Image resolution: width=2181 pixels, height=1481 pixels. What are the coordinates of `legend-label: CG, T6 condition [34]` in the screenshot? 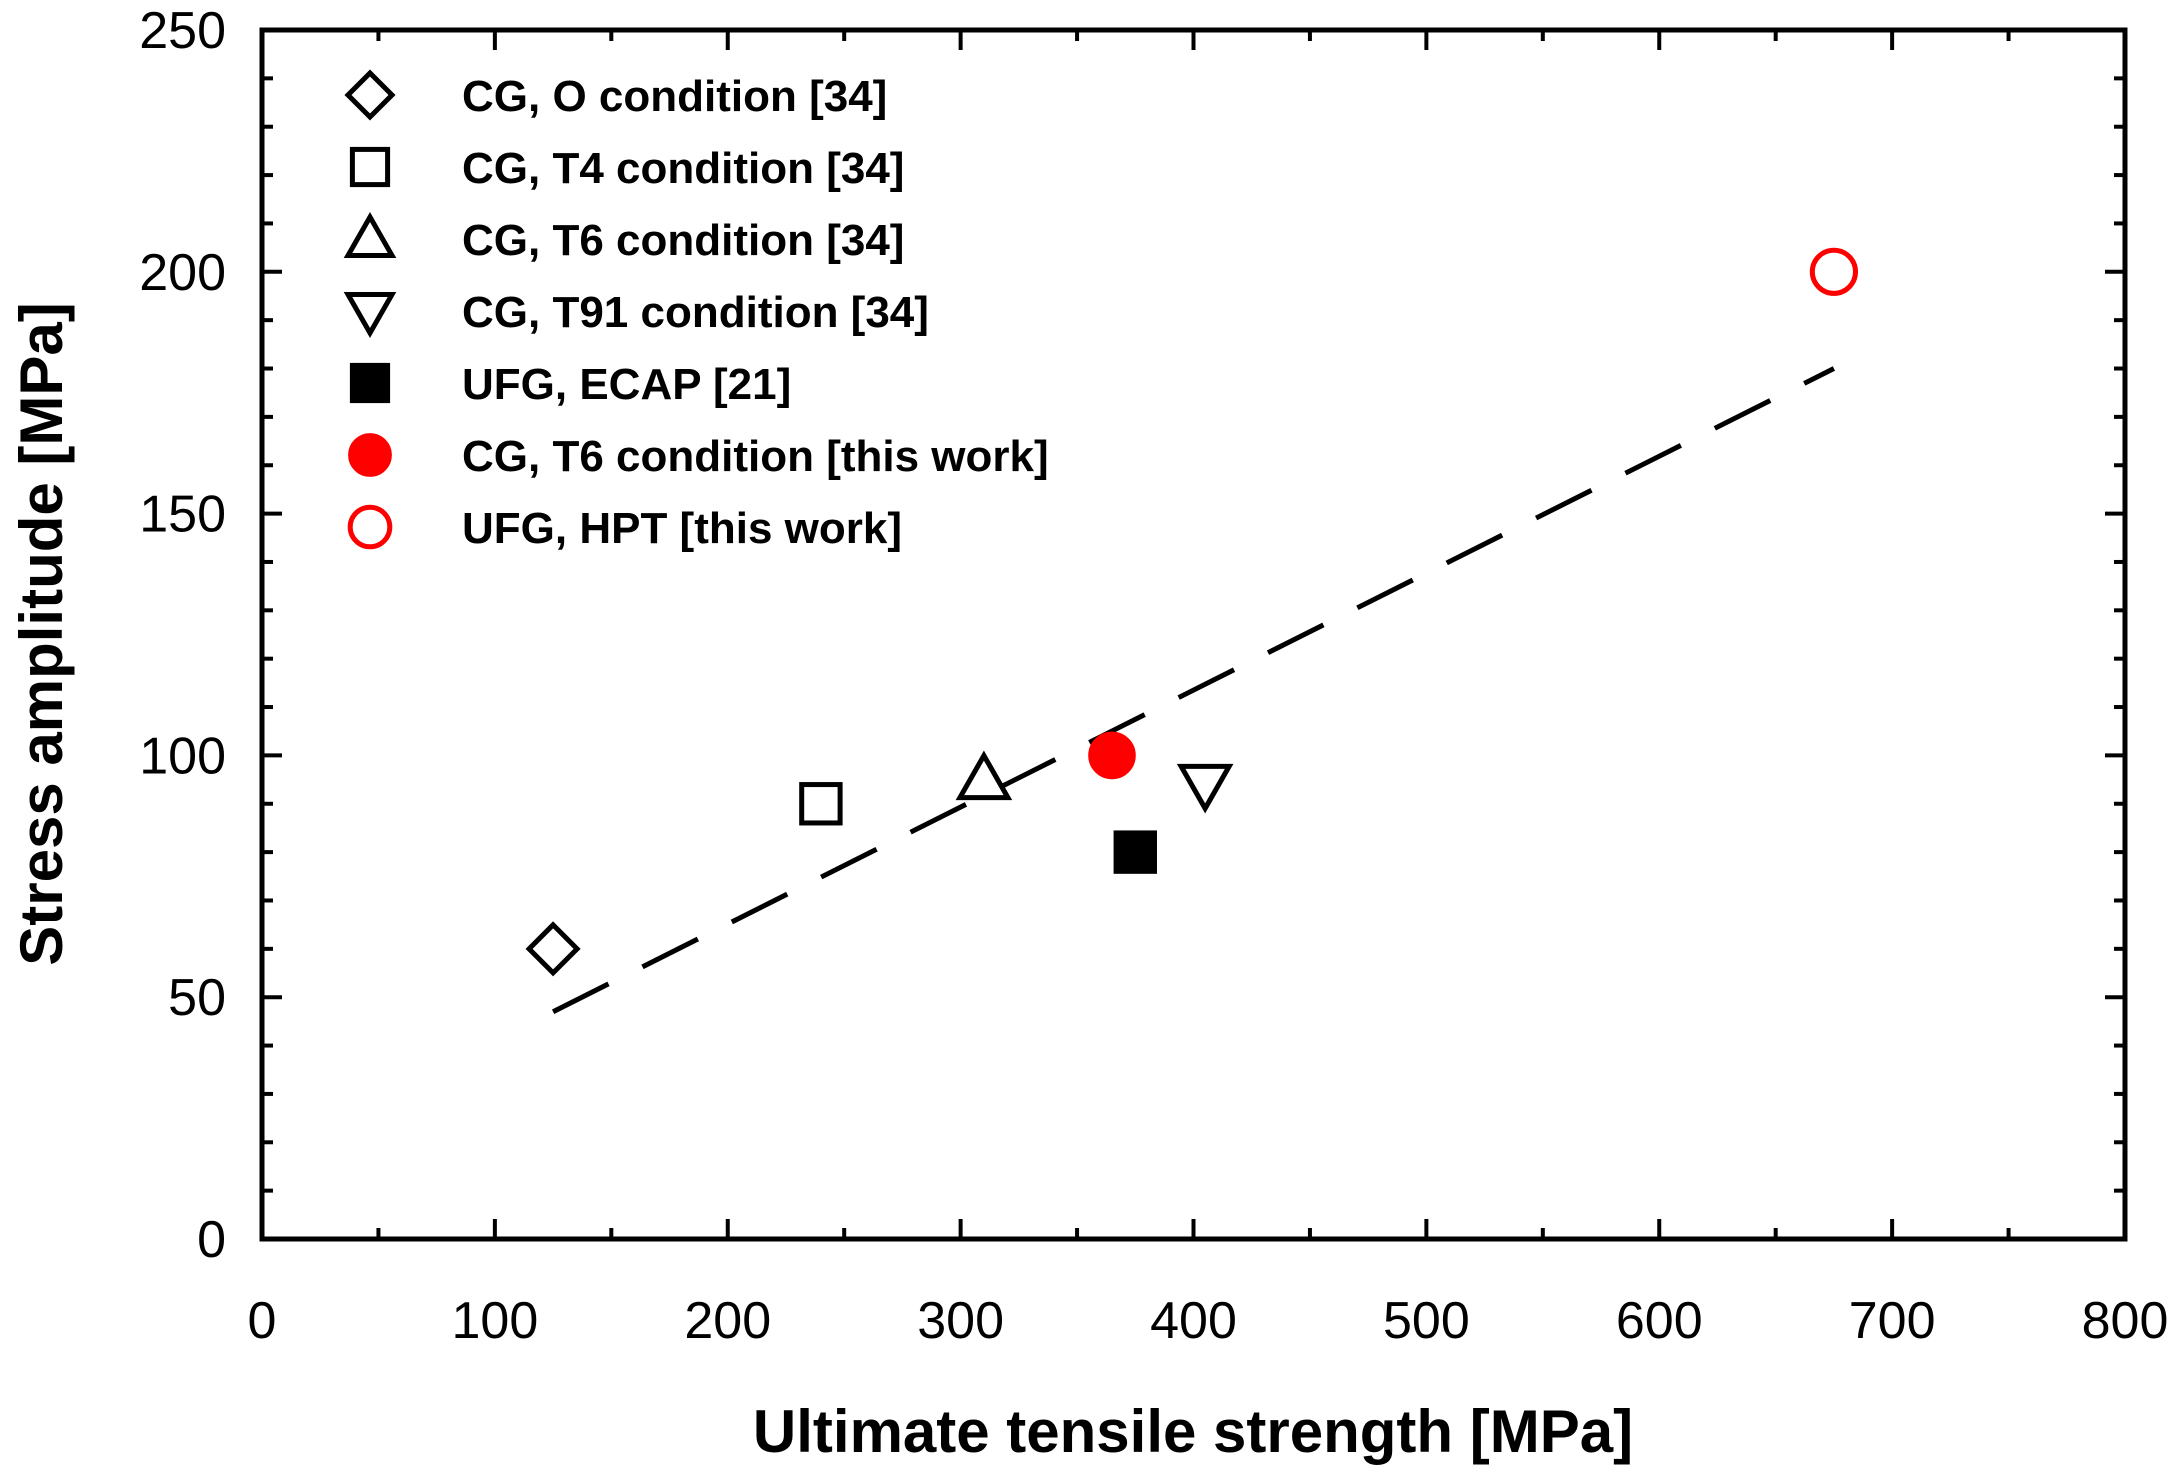 It's located at (683, 240).